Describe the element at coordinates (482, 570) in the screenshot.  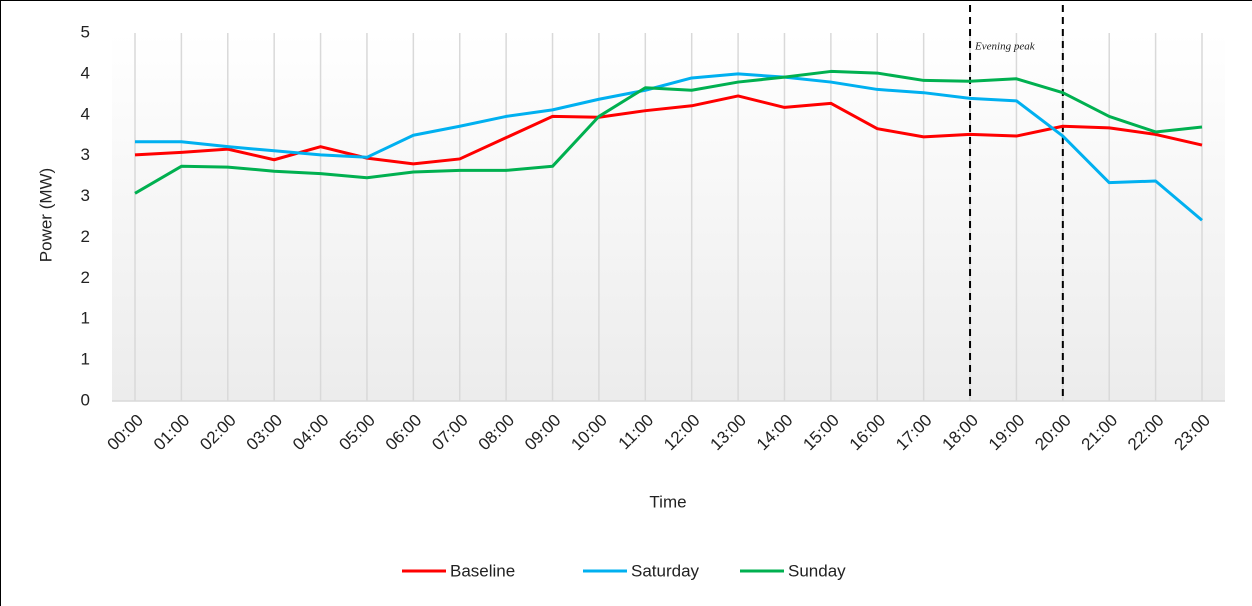
I see `legend-label: Baseline` at that location.